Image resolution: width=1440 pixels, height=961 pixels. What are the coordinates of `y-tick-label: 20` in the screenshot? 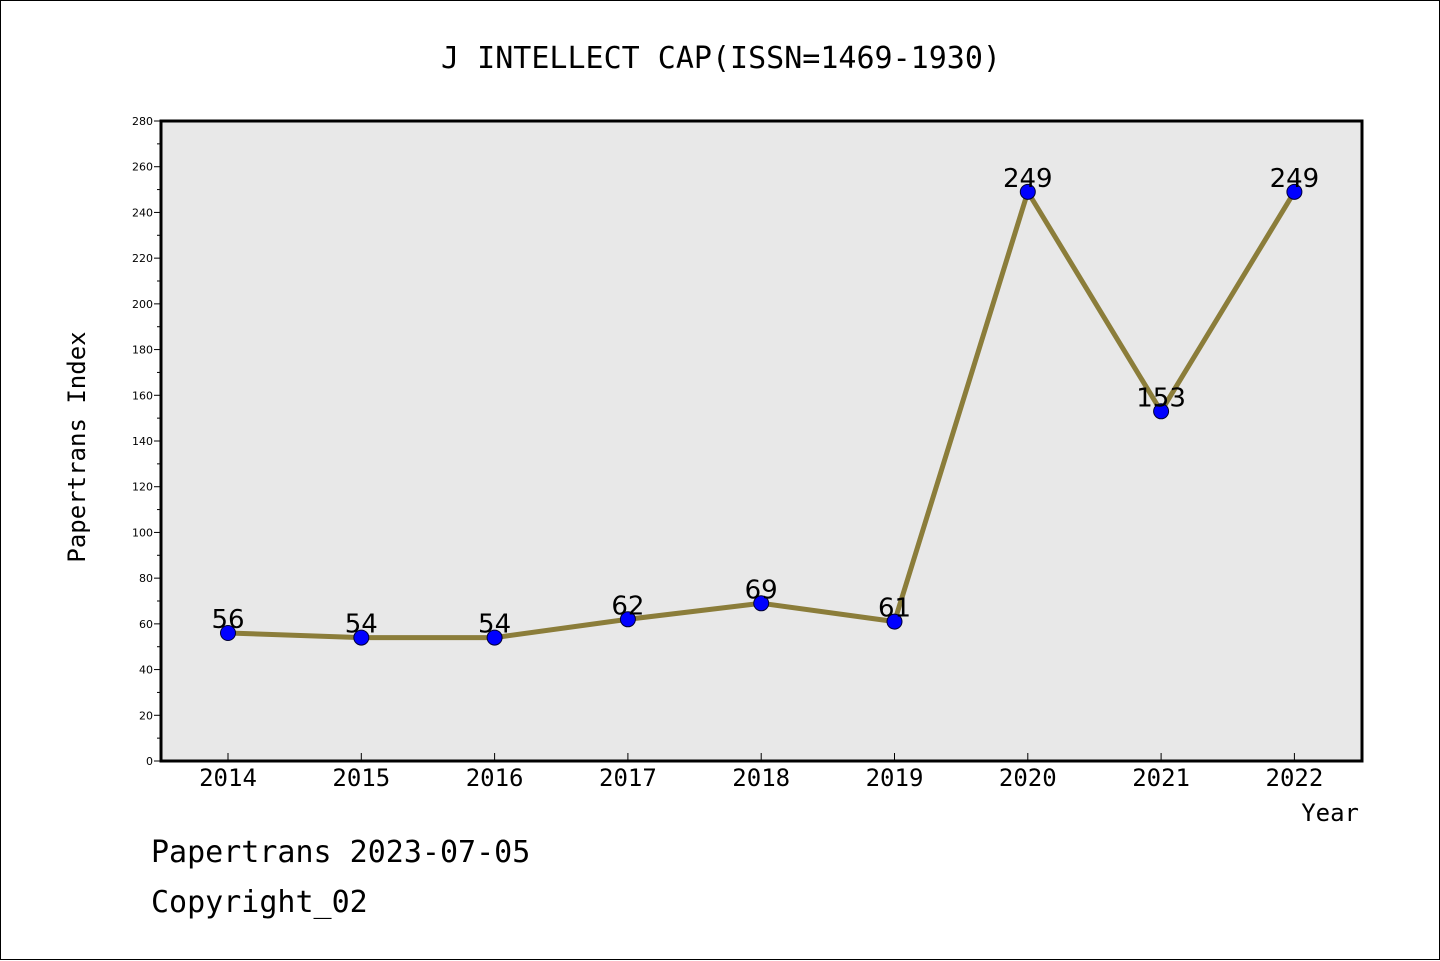 It's located at (146, 715).